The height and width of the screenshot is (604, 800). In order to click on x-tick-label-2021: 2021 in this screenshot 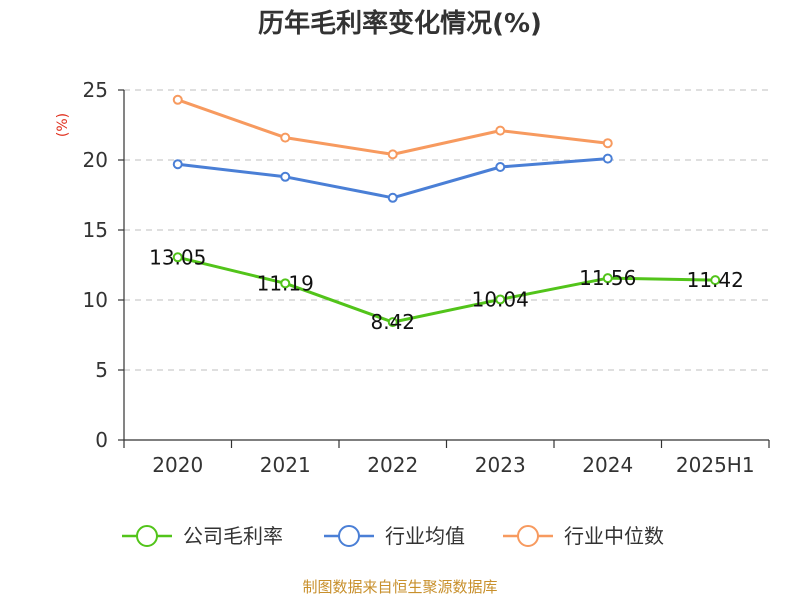, I will do `click(285, 465)`.